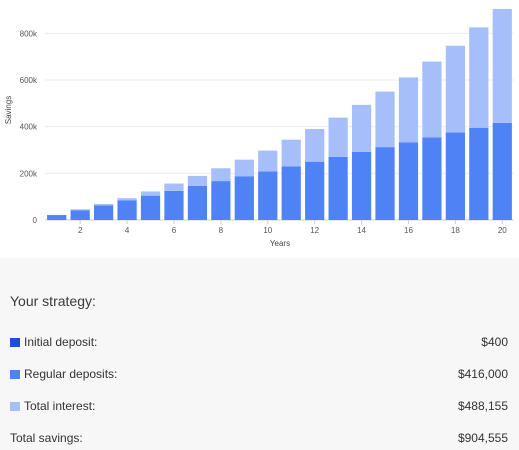 The width and height of the screenshot is (519, 450). Describe the element at coordinates (502, 230) in the screenshot. I see `x-tick-label: 20` at that location.